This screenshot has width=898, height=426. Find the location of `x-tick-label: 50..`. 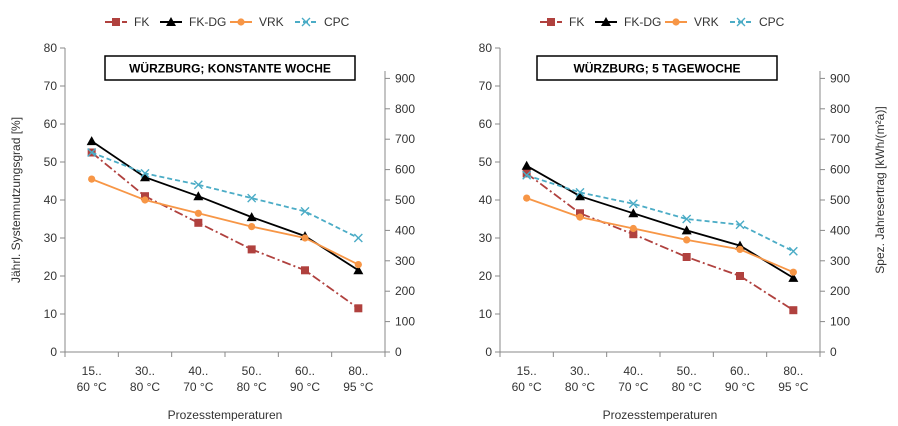

x-tick-label: 50.. is located at coordinates (252, 371).